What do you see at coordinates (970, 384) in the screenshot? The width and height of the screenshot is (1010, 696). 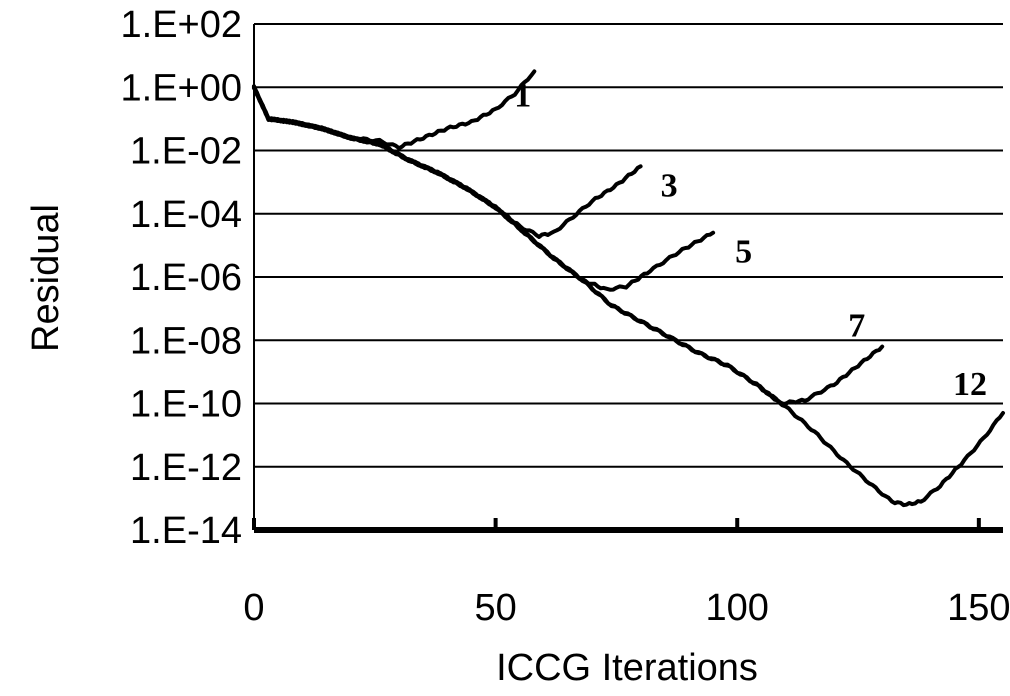 I see `series-label-12: 12` at bounding box center [970, 384].